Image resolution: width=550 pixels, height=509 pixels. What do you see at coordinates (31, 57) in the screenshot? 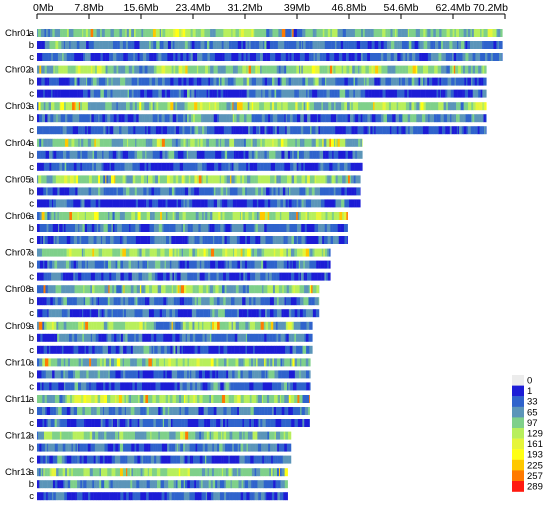
I see `track-label: c` at bounding box center [31, 57].